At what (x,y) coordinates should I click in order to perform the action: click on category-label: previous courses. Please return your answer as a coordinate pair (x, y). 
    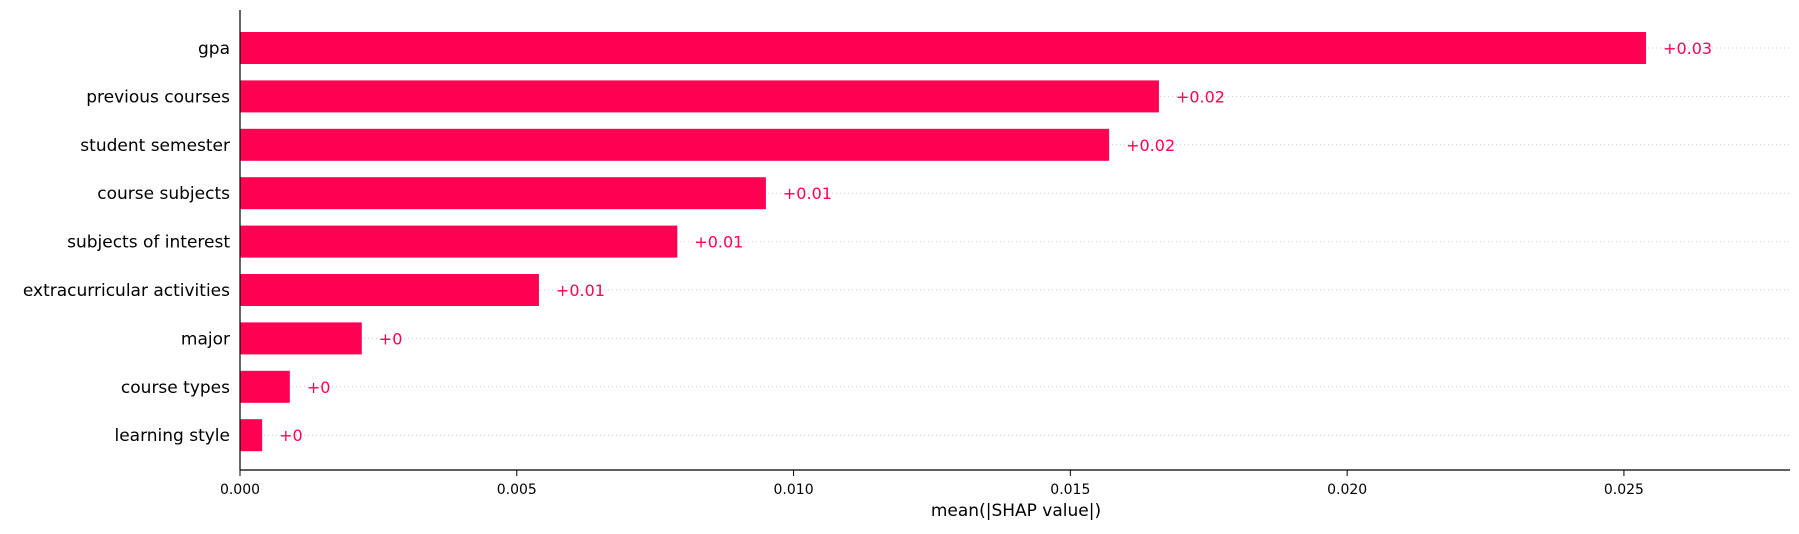
    Looking at the image, I should click on (158, 97).